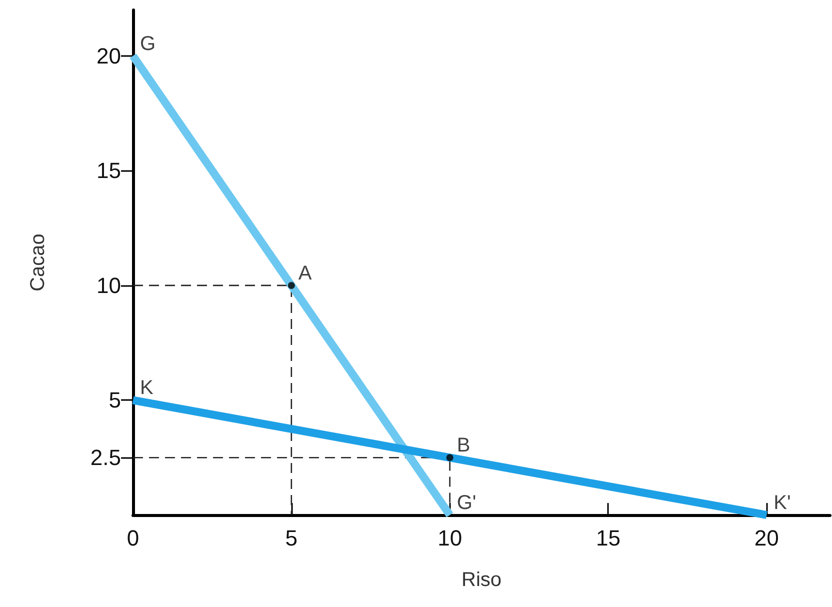  Describe the element at coordinates (291, 538) in the screenshot. I see `x-tick-label: 5` at that location.